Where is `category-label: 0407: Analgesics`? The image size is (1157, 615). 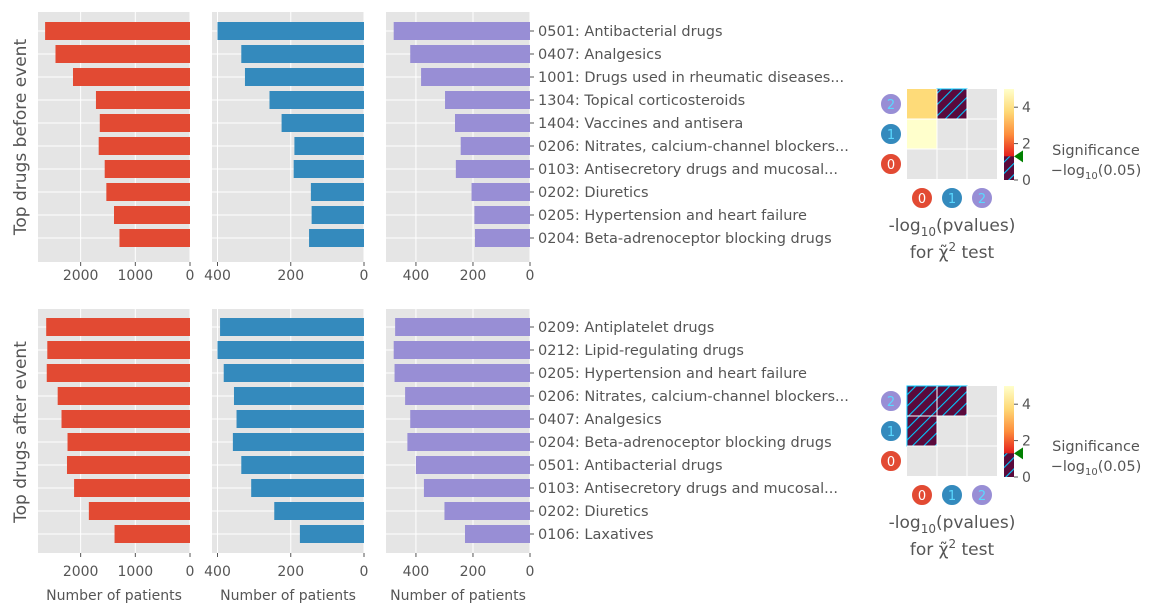 category-label: 0407: Analgesics is located at coordinates (600, 55).